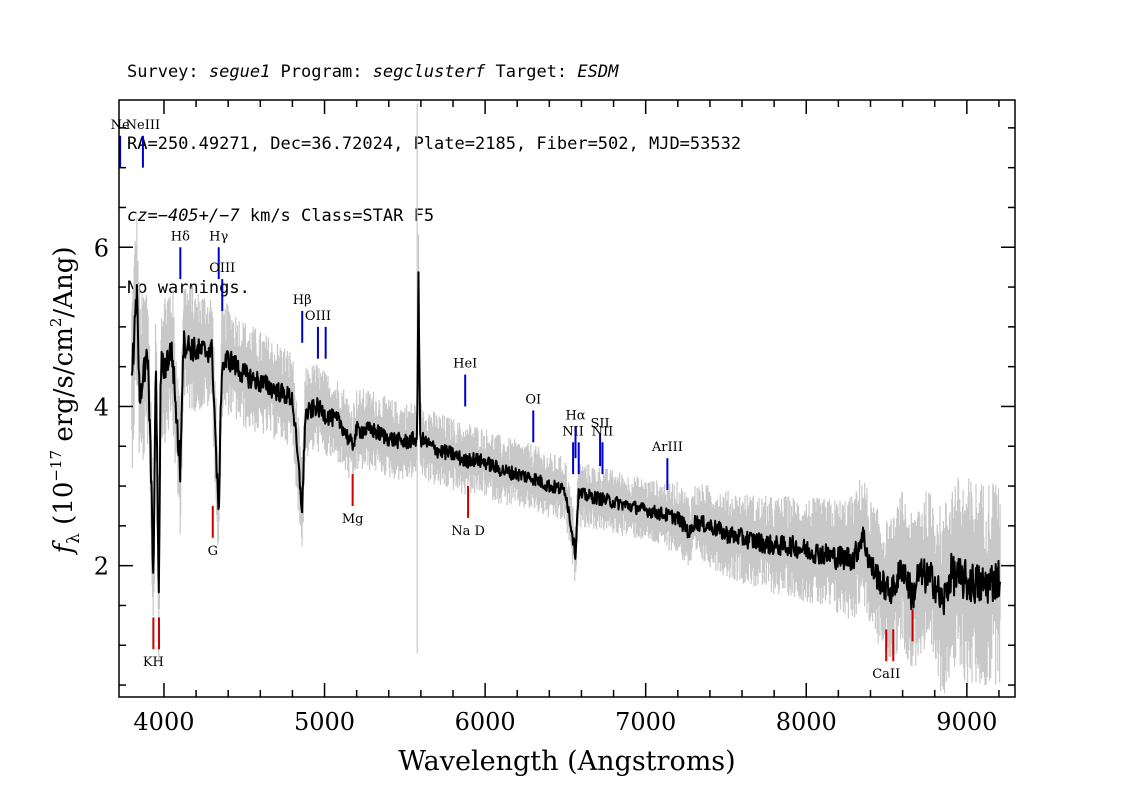 The width and height of the screenshot is (1134, 810). What do you see at coordinates (302, 300) in the screenshot?
I see `emission-label: Hβ` at bounding box center [302, 300].